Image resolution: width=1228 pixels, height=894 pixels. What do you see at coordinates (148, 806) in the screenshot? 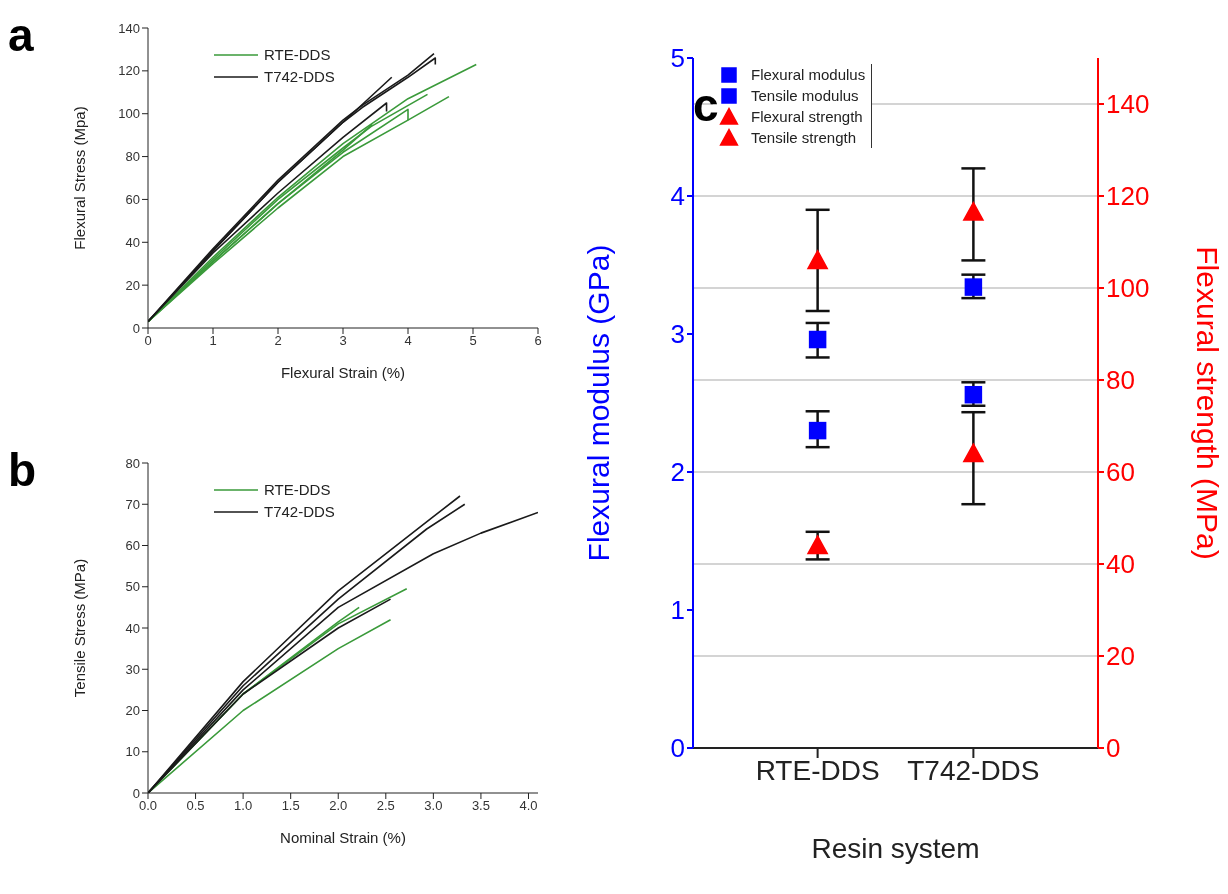
I see `x-tick-label: 0.0` at bounding box center [148, 806].